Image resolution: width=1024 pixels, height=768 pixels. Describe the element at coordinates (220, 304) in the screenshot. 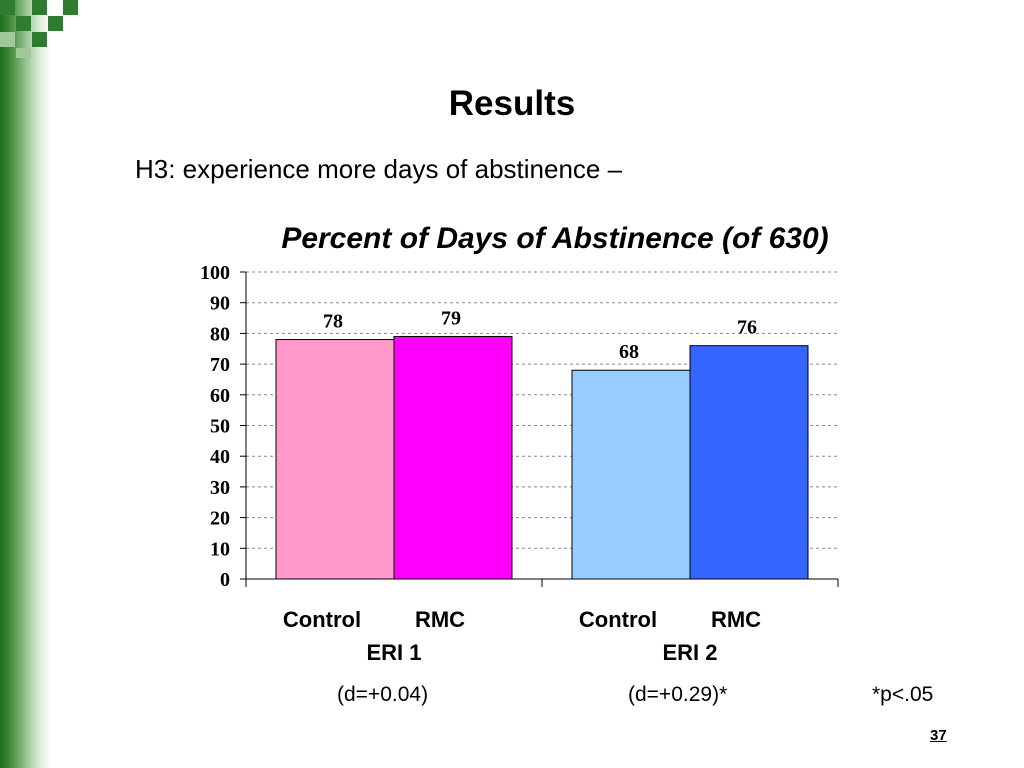

I see `y-tick-label: 90` at that location.